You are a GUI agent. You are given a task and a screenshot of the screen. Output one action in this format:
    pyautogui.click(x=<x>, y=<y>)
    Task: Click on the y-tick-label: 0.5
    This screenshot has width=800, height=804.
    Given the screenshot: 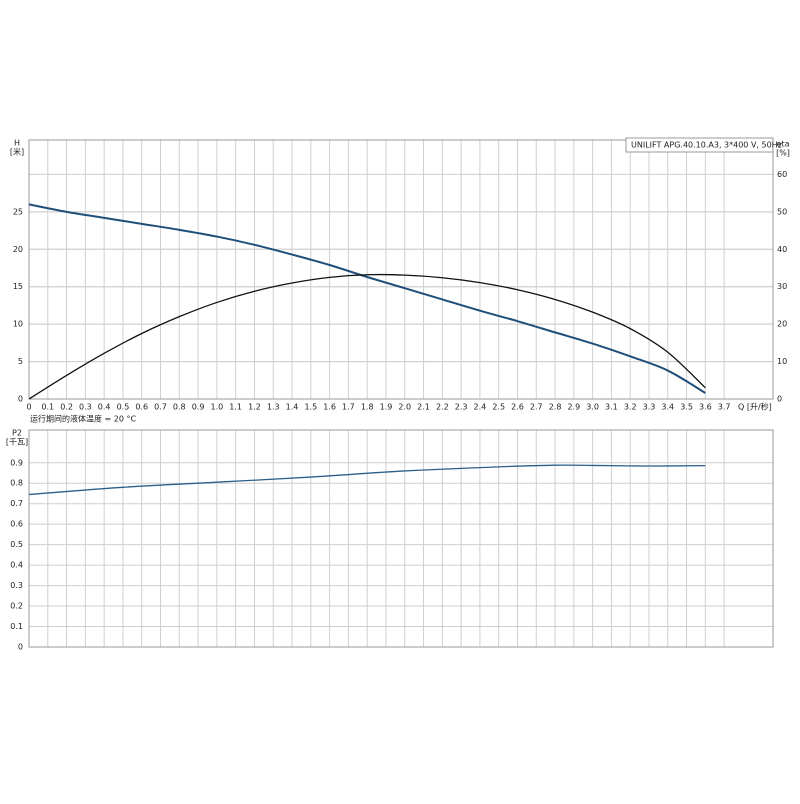 What is the action you would take?
    pyautogui.click(x=16, y=544)
    